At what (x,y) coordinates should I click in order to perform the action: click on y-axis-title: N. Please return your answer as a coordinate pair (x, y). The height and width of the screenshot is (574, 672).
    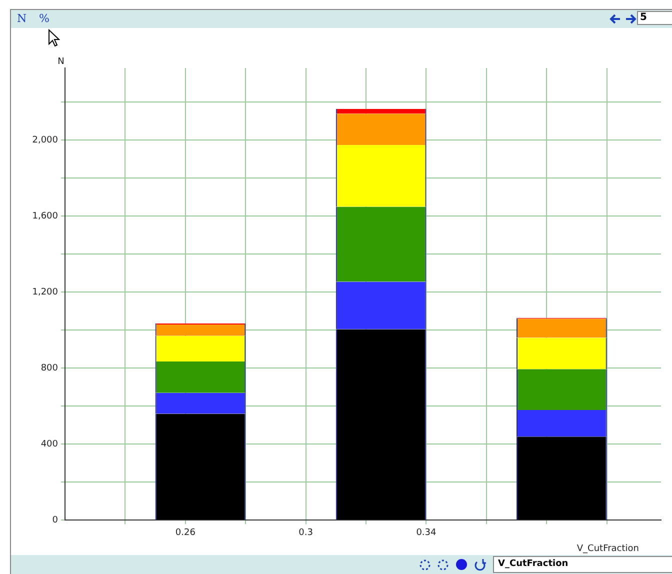
    Looking at the image, I should click on (61, 61).